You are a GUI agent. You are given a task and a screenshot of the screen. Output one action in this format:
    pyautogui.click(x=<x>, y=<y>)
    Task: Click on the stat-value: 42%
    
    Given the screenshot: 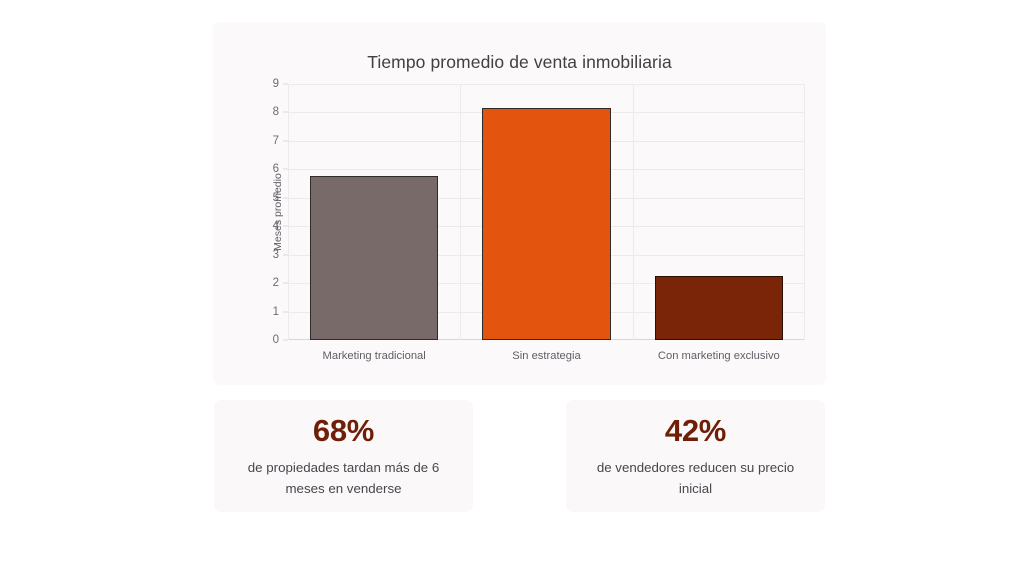 What is the action you would take?
    pyautogui.click(x=695, y=431)
    